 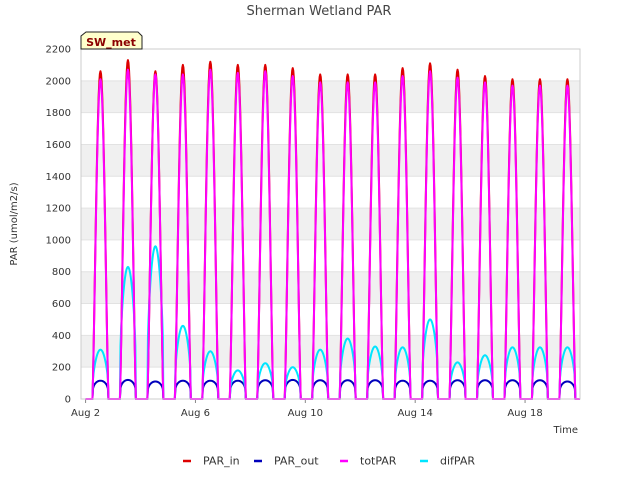 What do you see at coordinates (58, 81) in the screenshot?
I see `y-tick-label: 2000` at bounding box center [58, 81].